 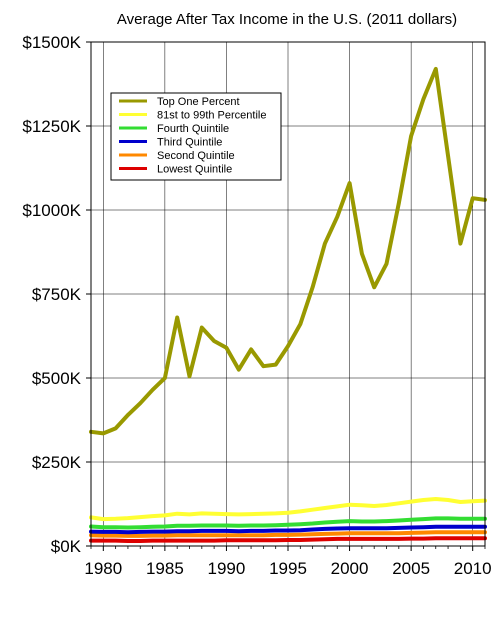 What do you see at coordinates (66, 546) in the screenshot?
I see `y-tick-label: $0K` at bounding box center [66, 546].